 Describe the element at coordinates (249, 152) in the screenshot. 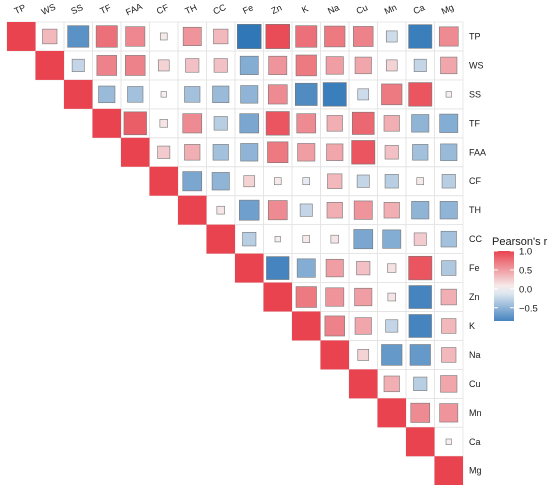

I see `corr-cell-faa-fe` at that location.